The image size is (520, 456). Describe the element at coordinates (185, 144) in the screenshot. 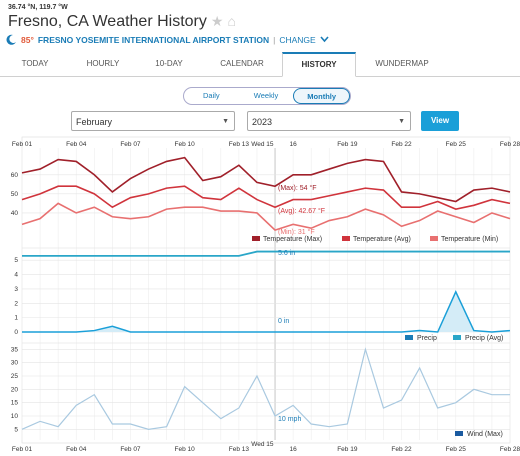

I see `x-tick-label-top: Feb 10` at that location.